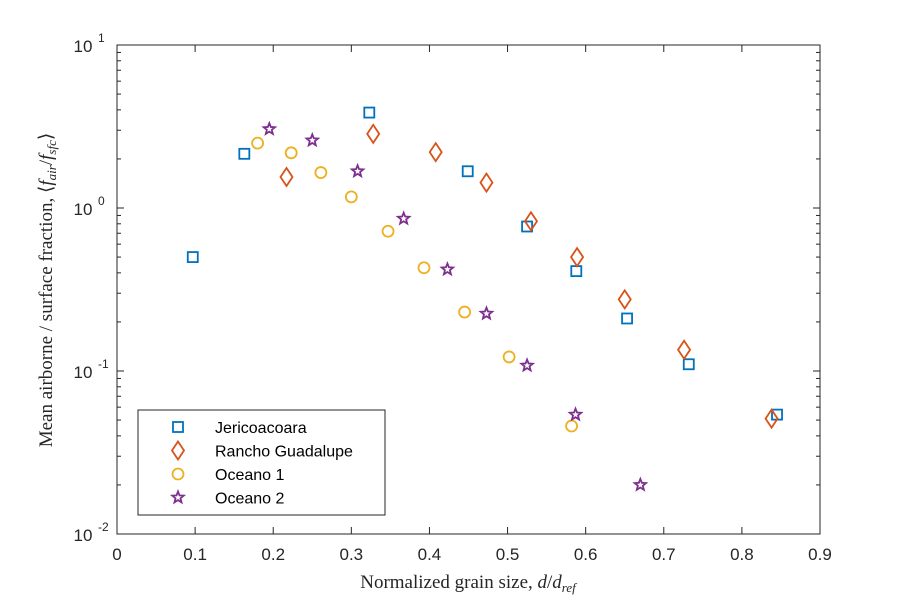  I want to click on x-tick-label: 0.3, so click(352, 554).